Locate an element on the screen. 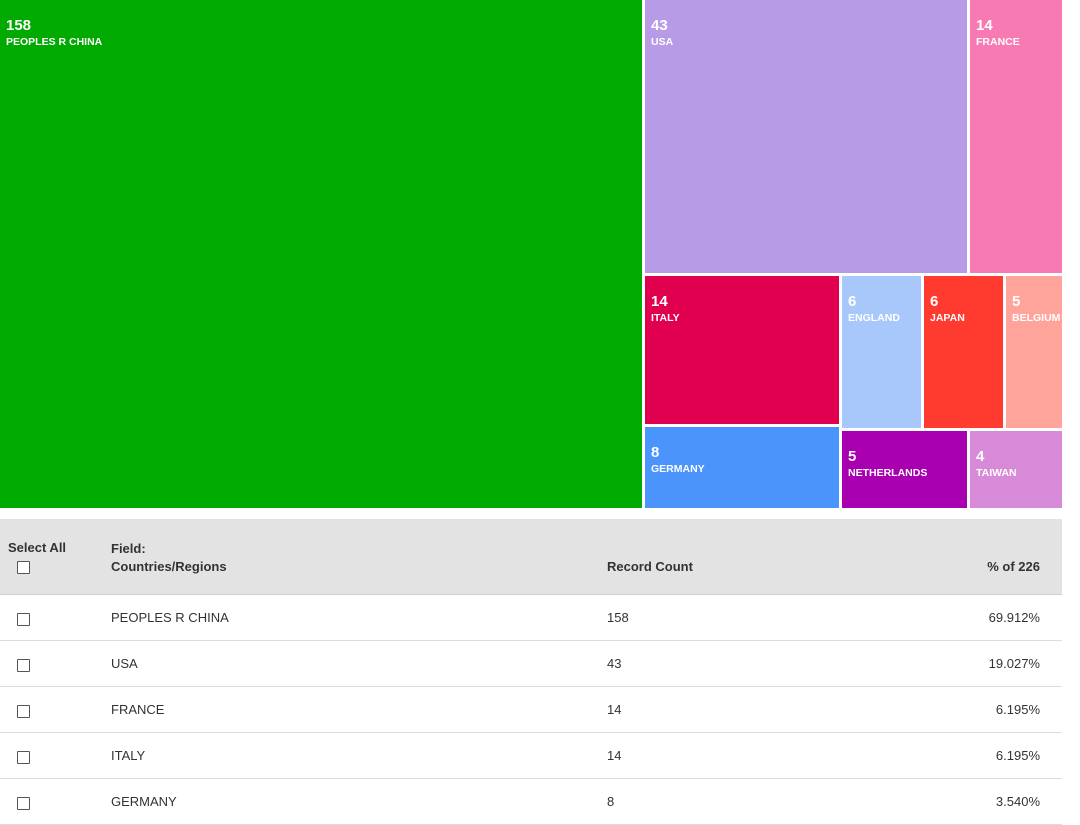 The image size is (1080, 825). treemap-tile-england: 6 ENGLAND is located at coordinates (881, 352).